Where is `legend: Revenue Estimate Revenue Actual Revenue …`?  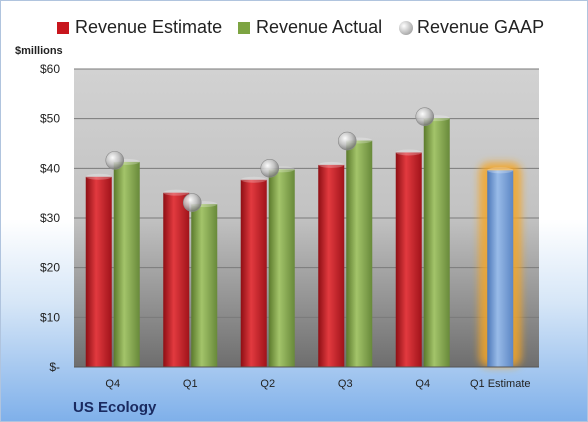
legend: Revenue Estimate Revenue Actual Revenue … is located at coordinates (294, 29).